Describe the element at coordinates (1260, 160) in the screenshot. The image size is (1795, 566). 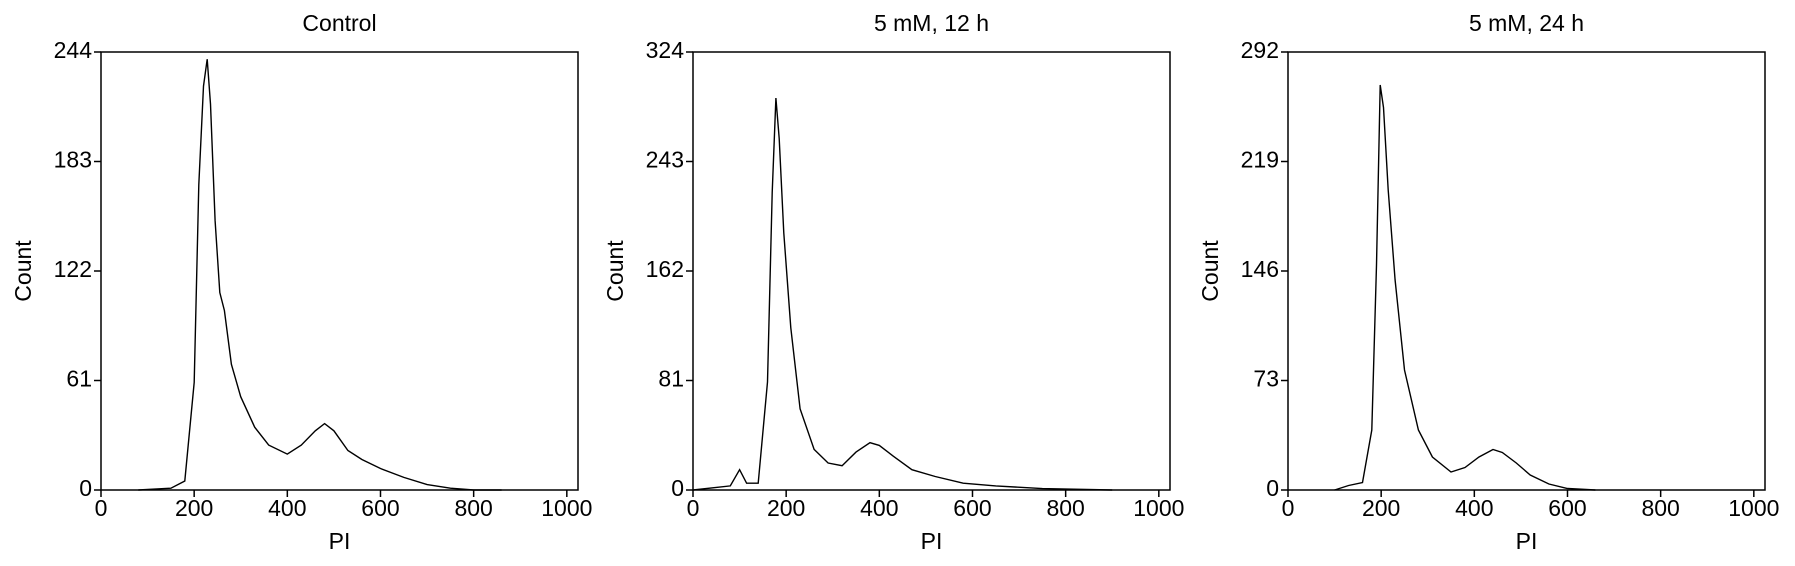
I see `y-tick-label: 219` at that location.